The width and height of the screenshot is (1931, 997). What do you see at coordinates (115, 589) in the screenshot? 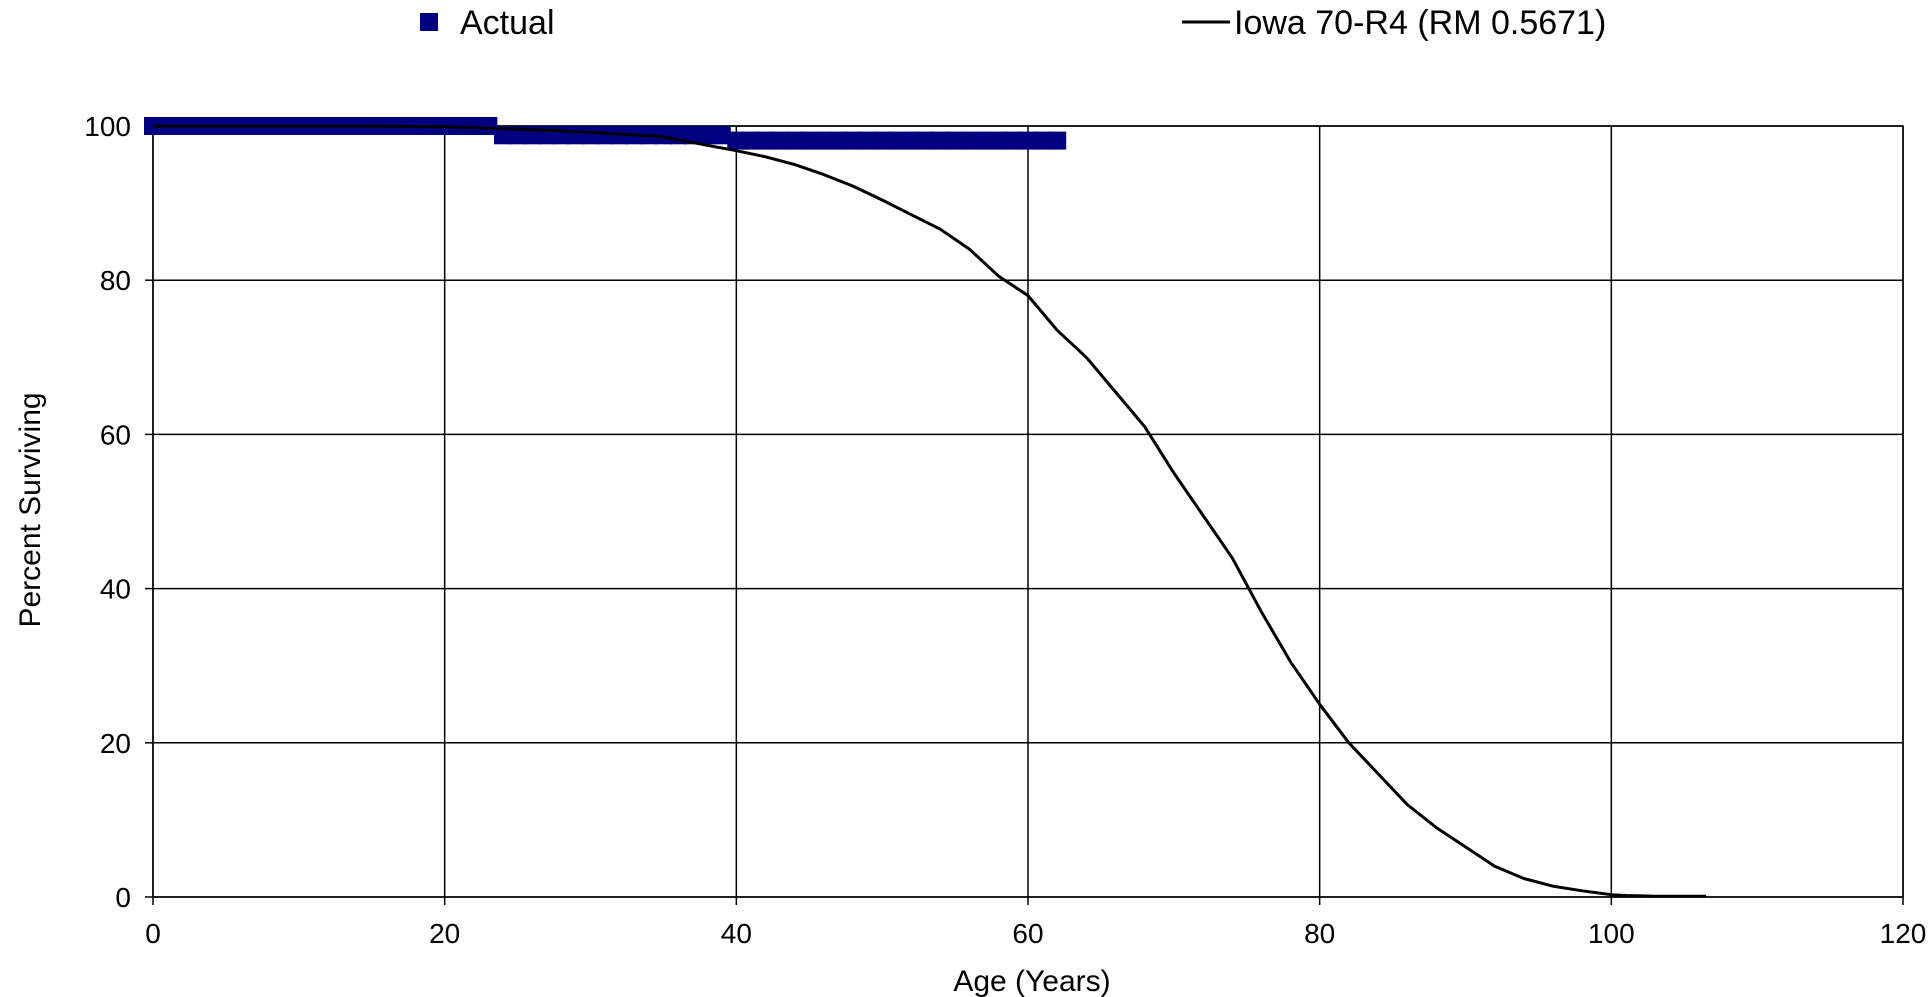
I see `y-tick-label: 40` at bounding box center [115, 589].